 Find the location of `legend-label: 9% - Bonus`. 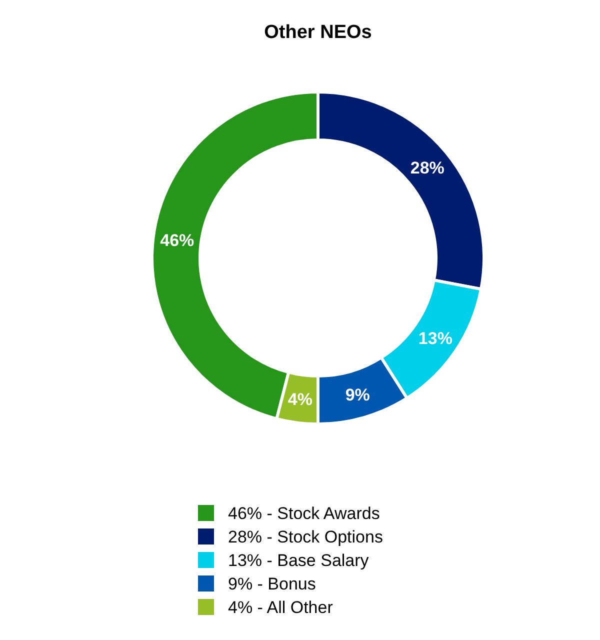

legend-label: 9% - Bonus is located at coordinates (272, 584).